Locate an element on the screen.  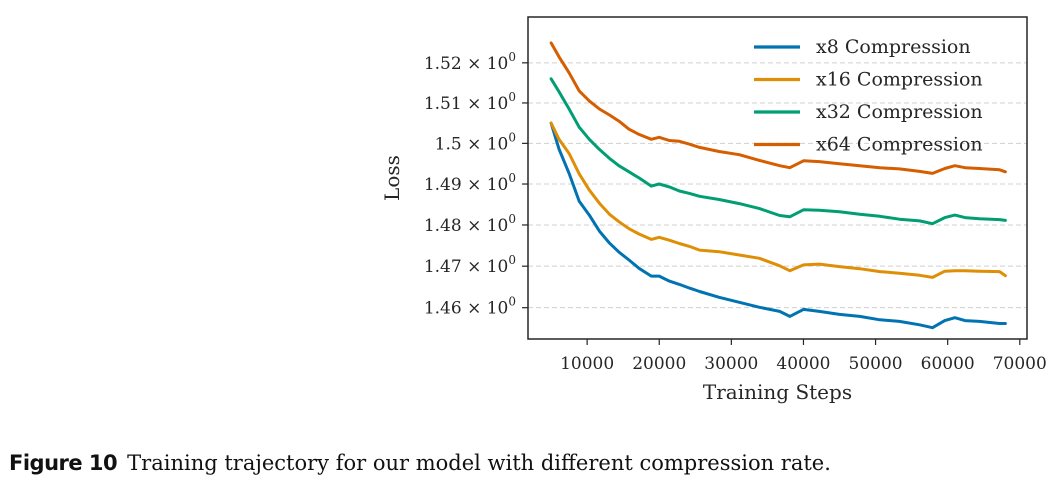
legend-label: x64 Compression is located at coordinates (899, 145).